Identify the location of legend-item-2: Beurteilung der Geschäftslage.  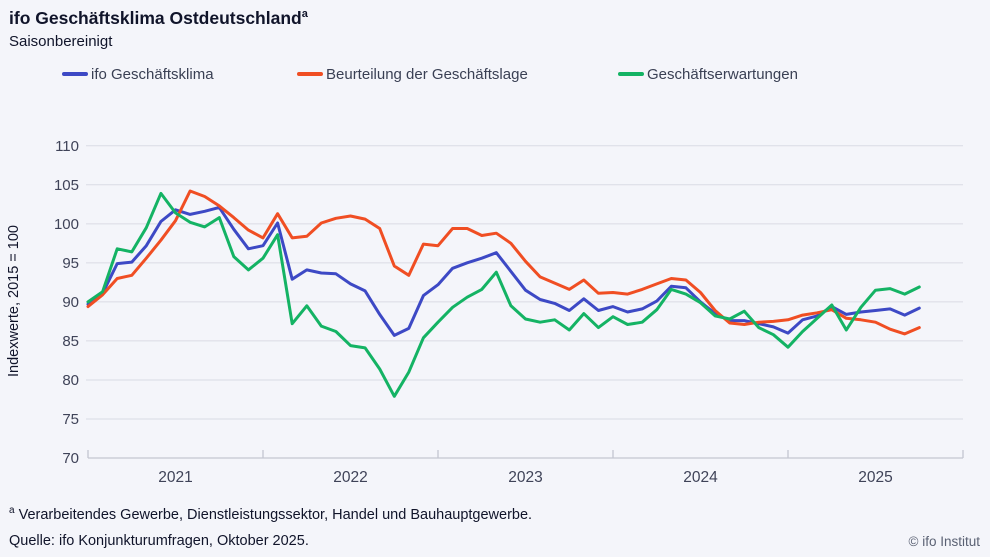
(412, 74).